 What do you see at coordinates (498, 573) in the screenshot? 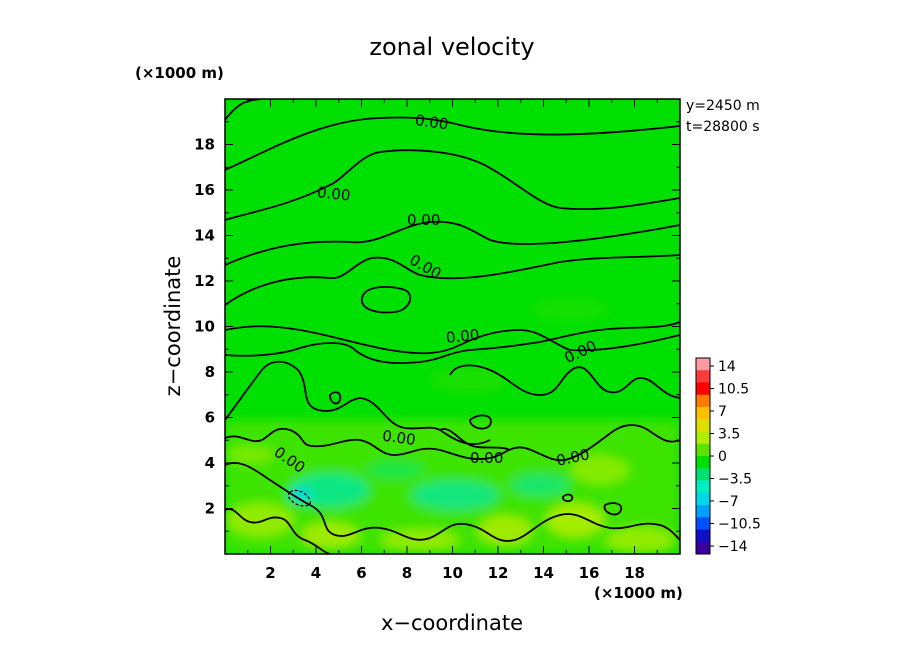
I see `x-tick-label: 12` at bounding box center [498, 573].